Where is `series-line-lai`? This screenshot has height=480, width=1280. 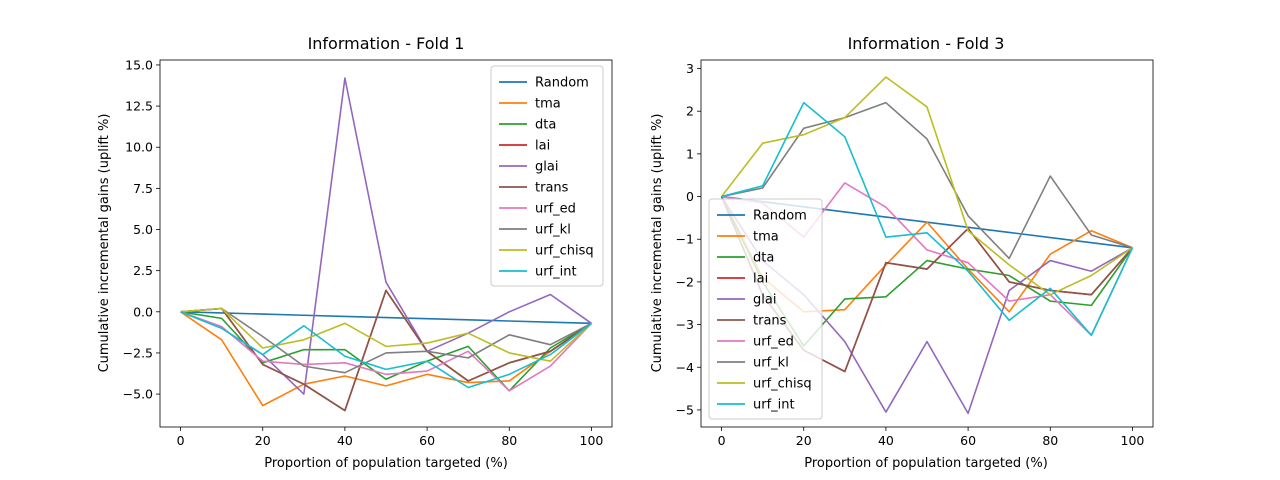 series-line-lai is located at coordinates (386, 350).